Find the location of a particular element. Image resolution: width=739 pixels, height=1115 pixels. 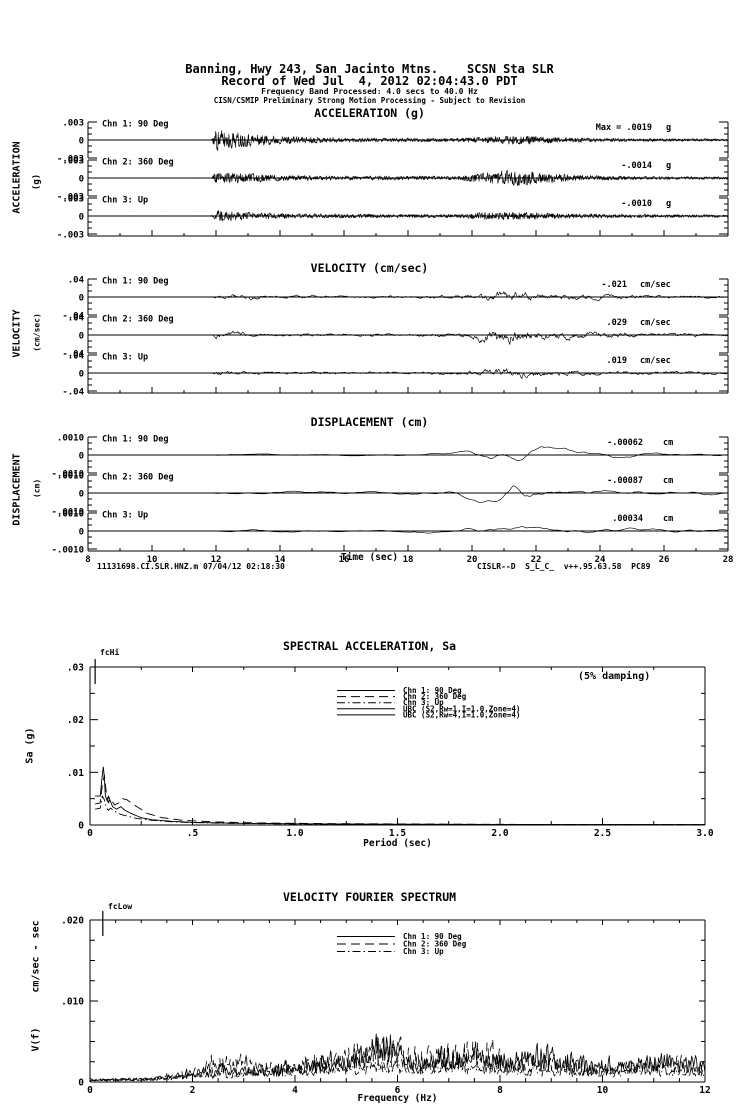

xtick-label: 1.5 is located at coordinates (397, 833).